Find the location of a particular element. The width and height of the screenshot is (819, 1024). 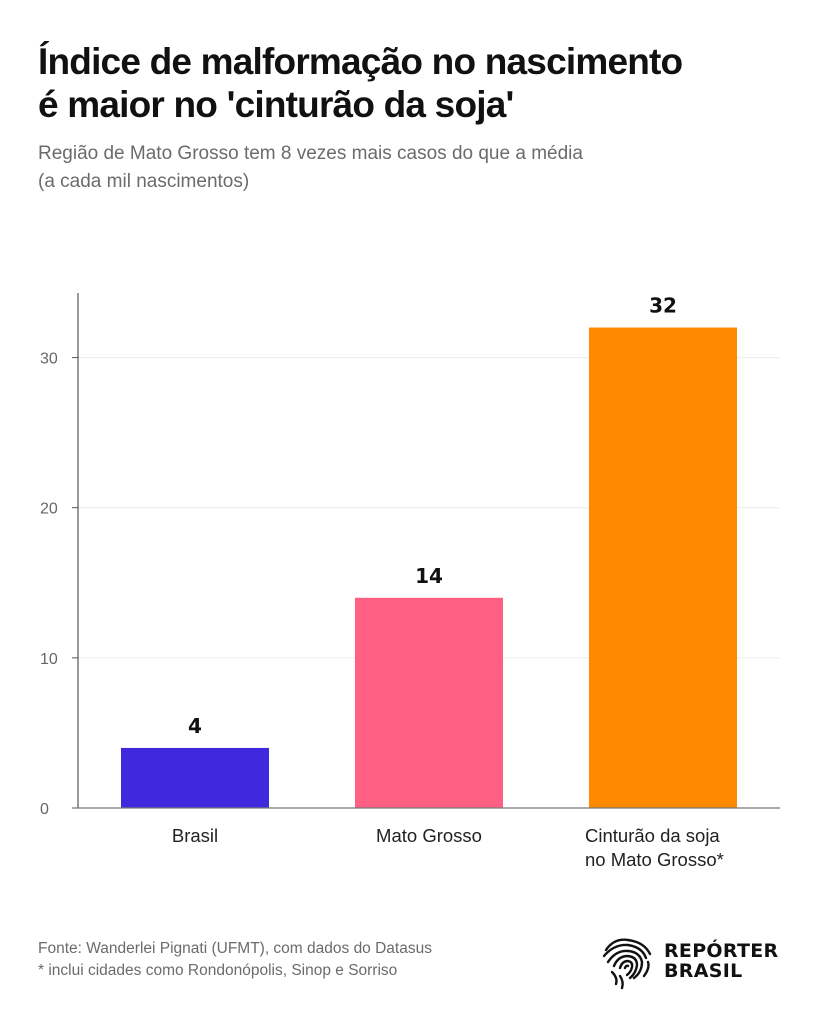

x-tick-label: Mato Grosso is located at coordinates (429, 835).